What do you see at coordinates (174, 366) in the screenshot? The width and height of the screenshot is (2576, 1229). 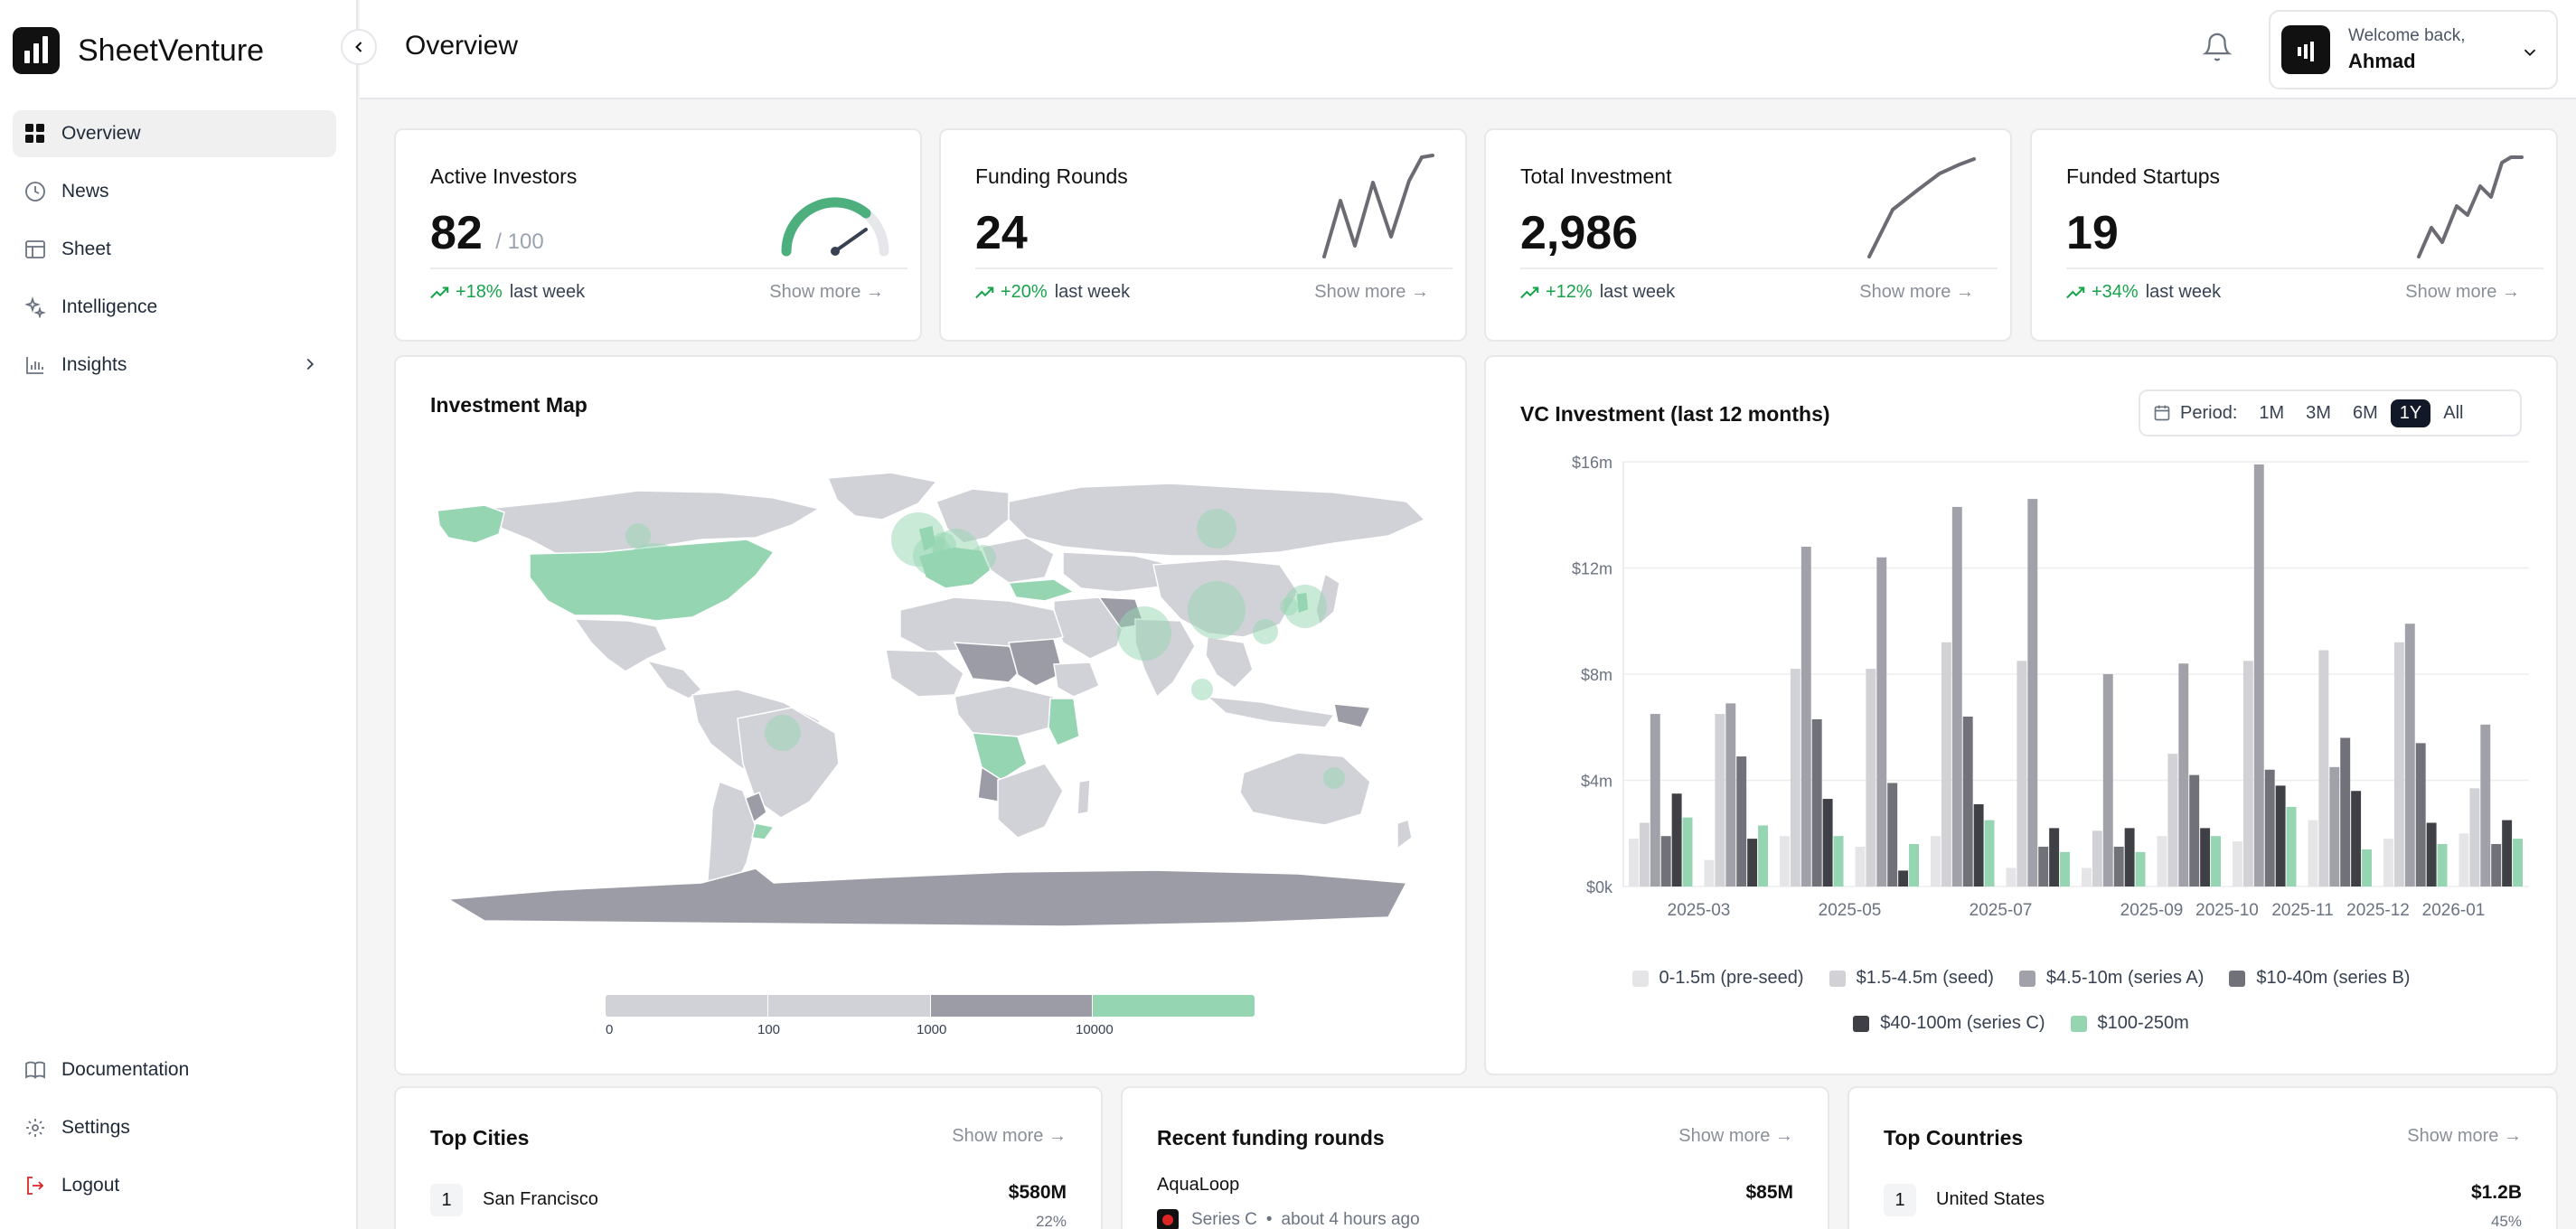 I see `sidebar-item-insights: Insights` at bounding box center [174, 366].